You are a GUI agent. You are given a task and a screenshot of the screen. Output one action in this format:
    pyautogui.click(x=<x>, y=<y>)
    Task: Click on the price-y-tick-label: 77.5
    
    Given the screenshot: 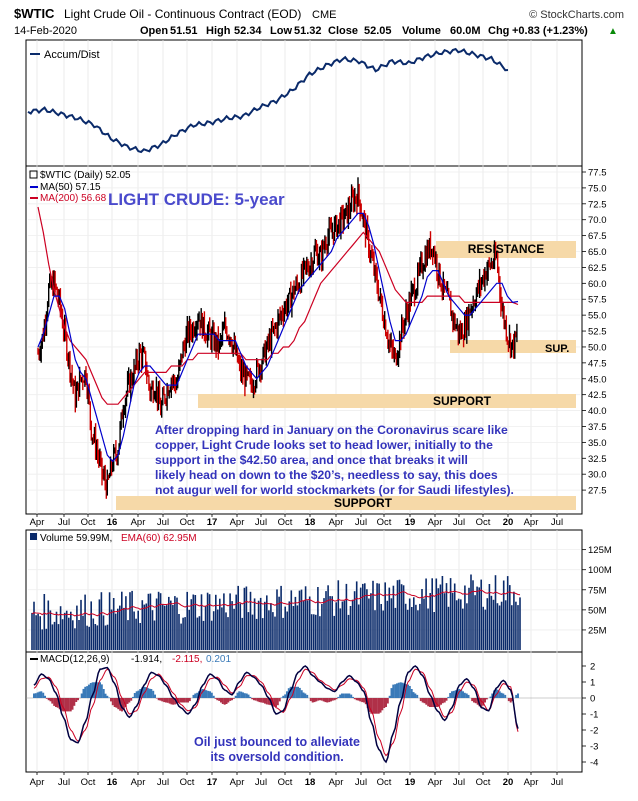 What is the action you would take?
    pyautogui.click(x=597, y=173)
    